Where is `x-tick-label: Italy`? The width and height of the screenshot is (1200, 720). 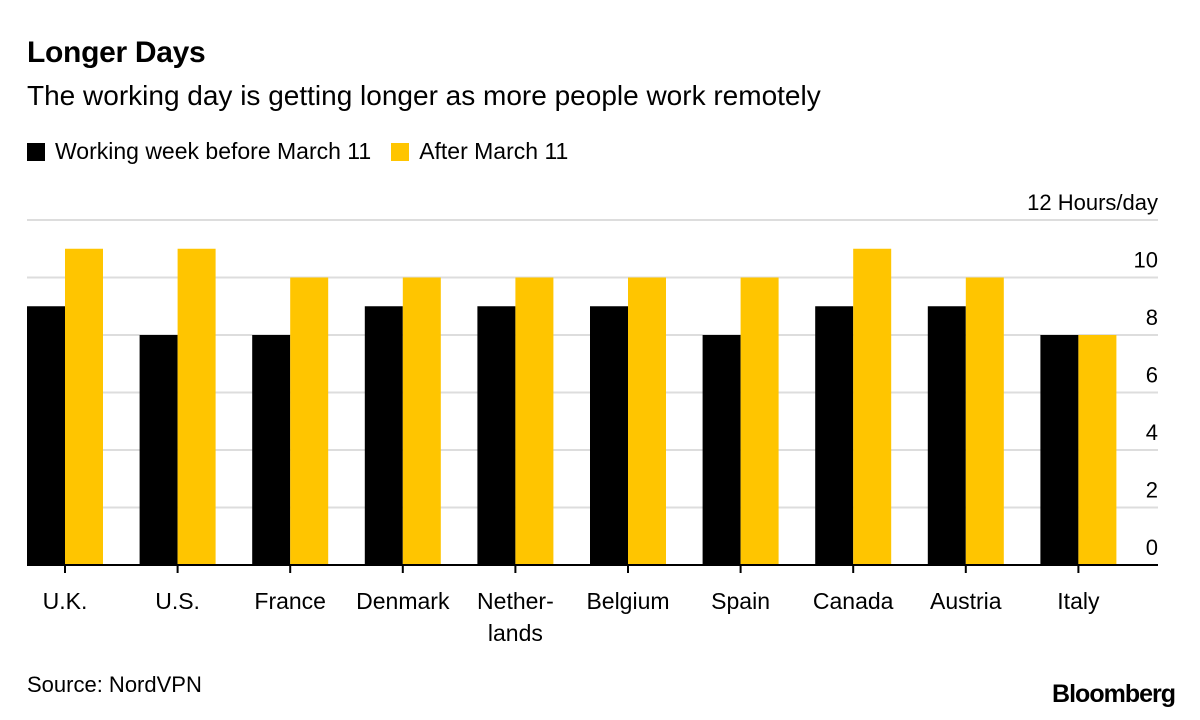
x-tick-label: Italy is located at coordinates (1078, 601).